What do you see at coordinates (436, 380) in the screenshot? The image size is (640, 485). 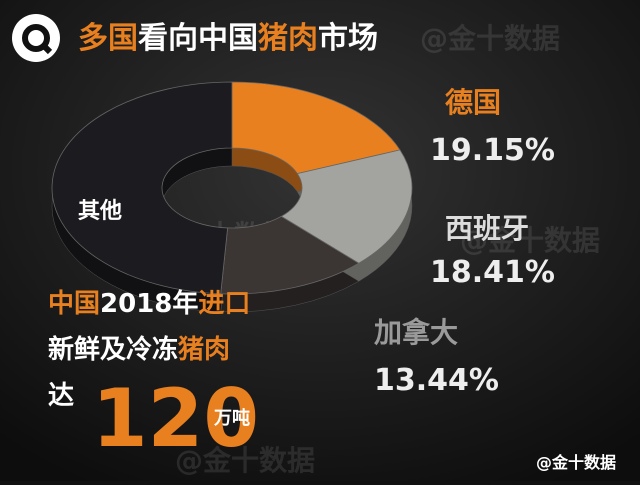 I see `value-label: 13.44%` at bounding box center [436, 380].